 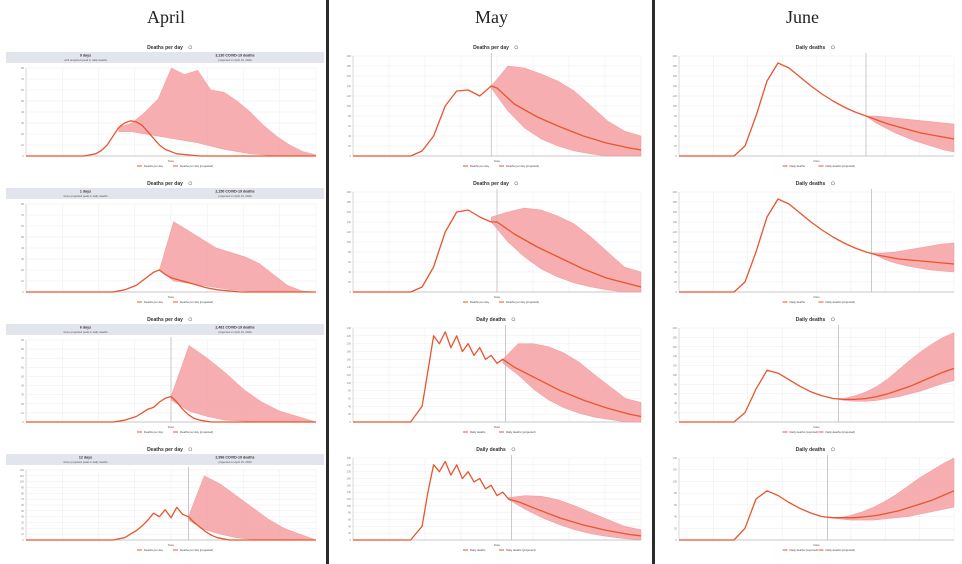 What do you see at coordinates (166, 17) in the screenshot?
I see `column-title-april: April` at bounding box center [166, 17].